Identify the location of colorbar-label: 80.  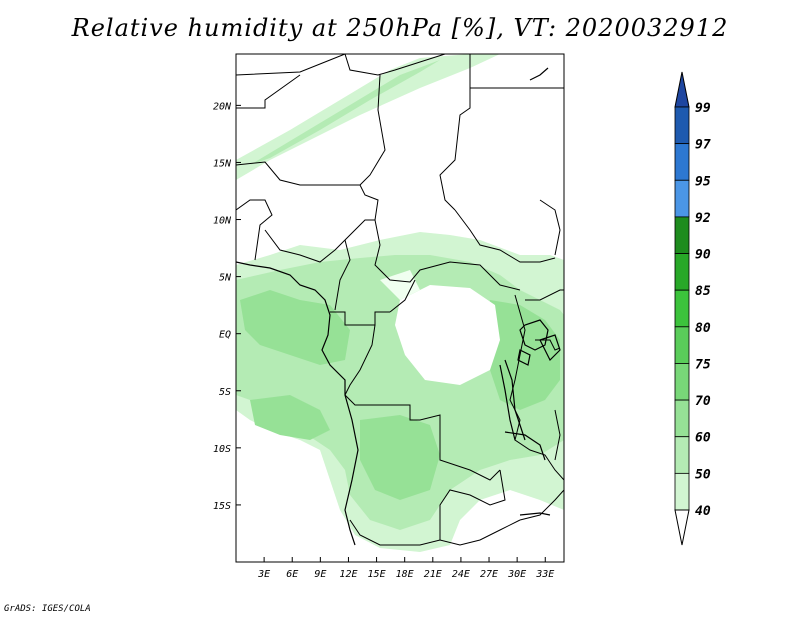
(703, 328).